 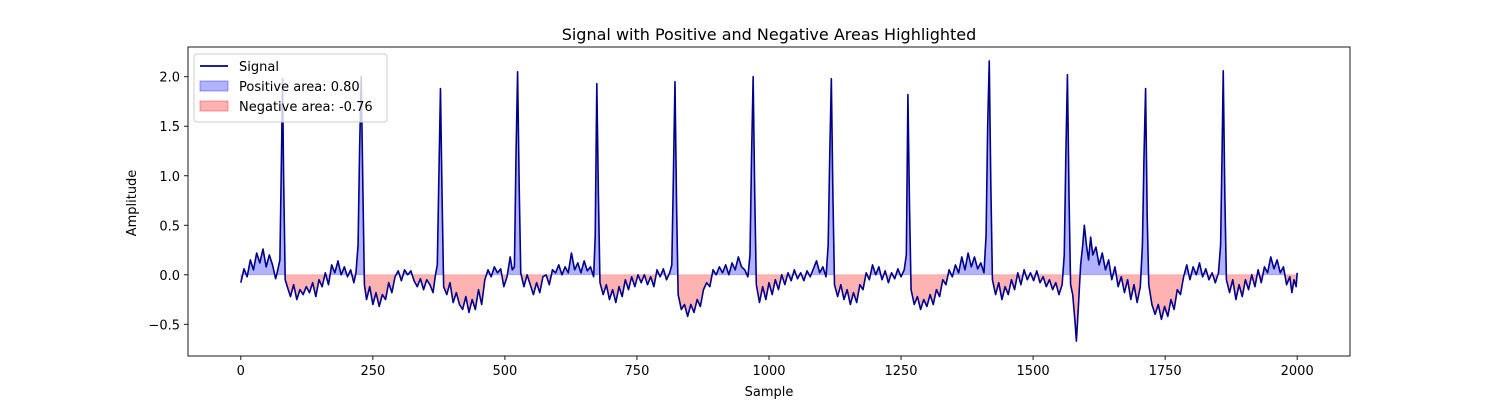 I want to click on y-tick-label: 1.5, so click(x=169, y=127).